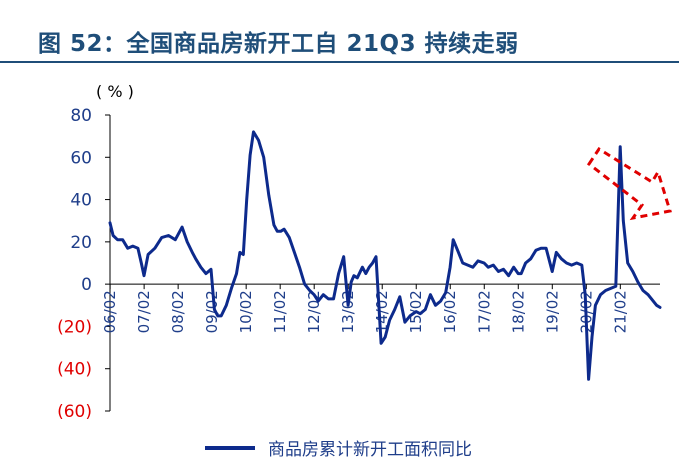 The height and width of the screenshot is (474, 679). What do you see at coordinates (81, 116) in the screenshot?
I see `y-tick-label: 80` at bounding box center [81, 116].